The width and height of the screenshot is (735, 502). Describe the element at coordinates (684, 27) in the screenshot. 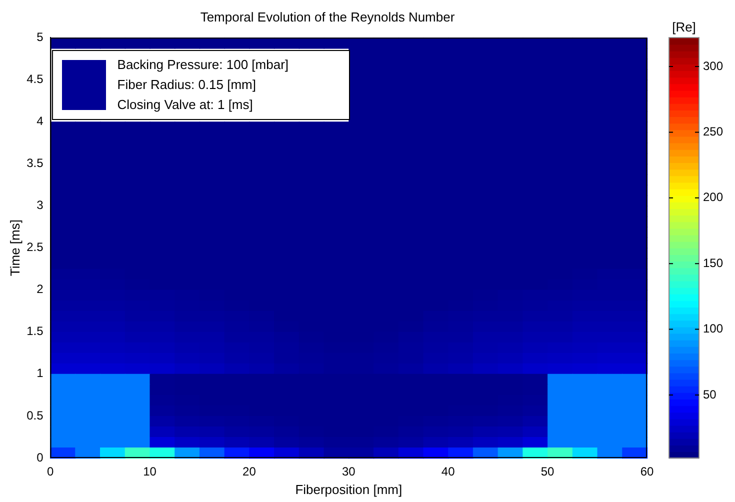

I see `color-bar-title: [Re]` at that location.